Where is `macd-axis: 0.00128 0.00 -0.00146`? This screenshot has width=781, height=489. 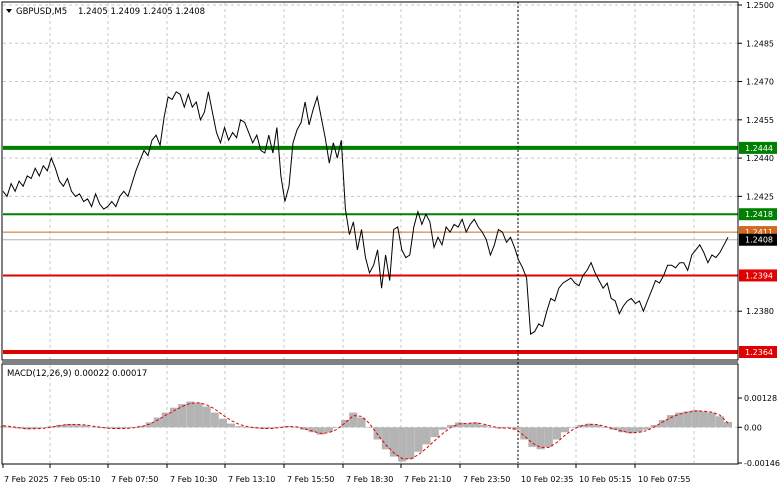 macd-axis: 0.00128 0.00 -0.00146 is located at coordinates (759, 431).